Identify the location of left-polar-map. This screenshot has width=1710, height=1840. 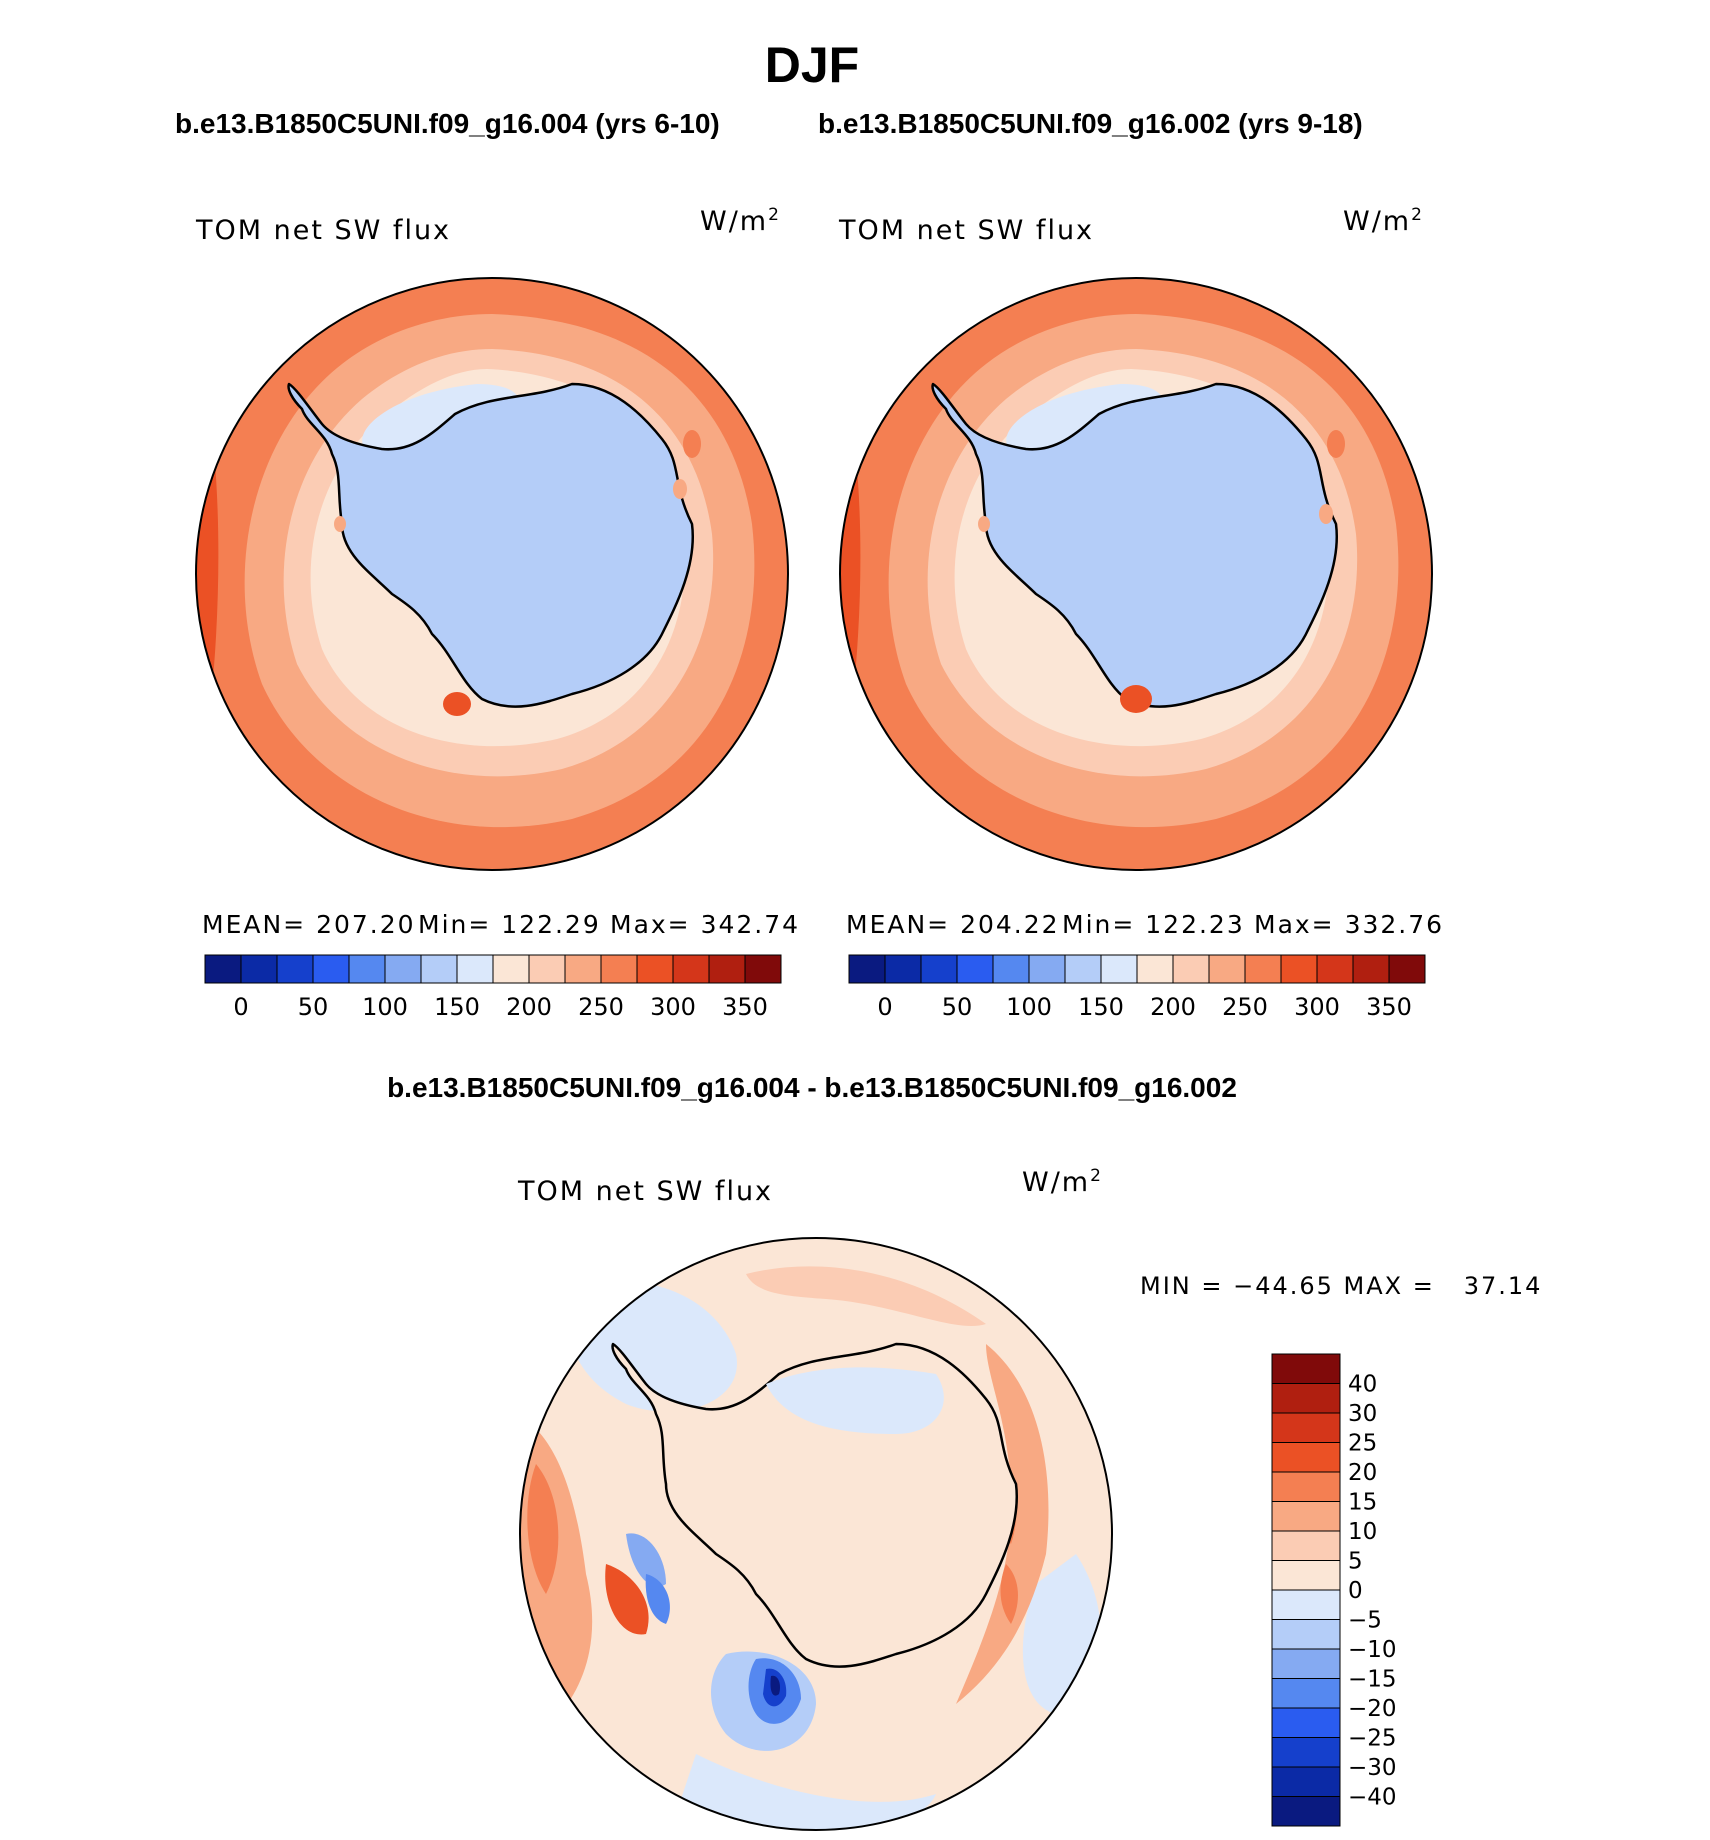
(492, 574).